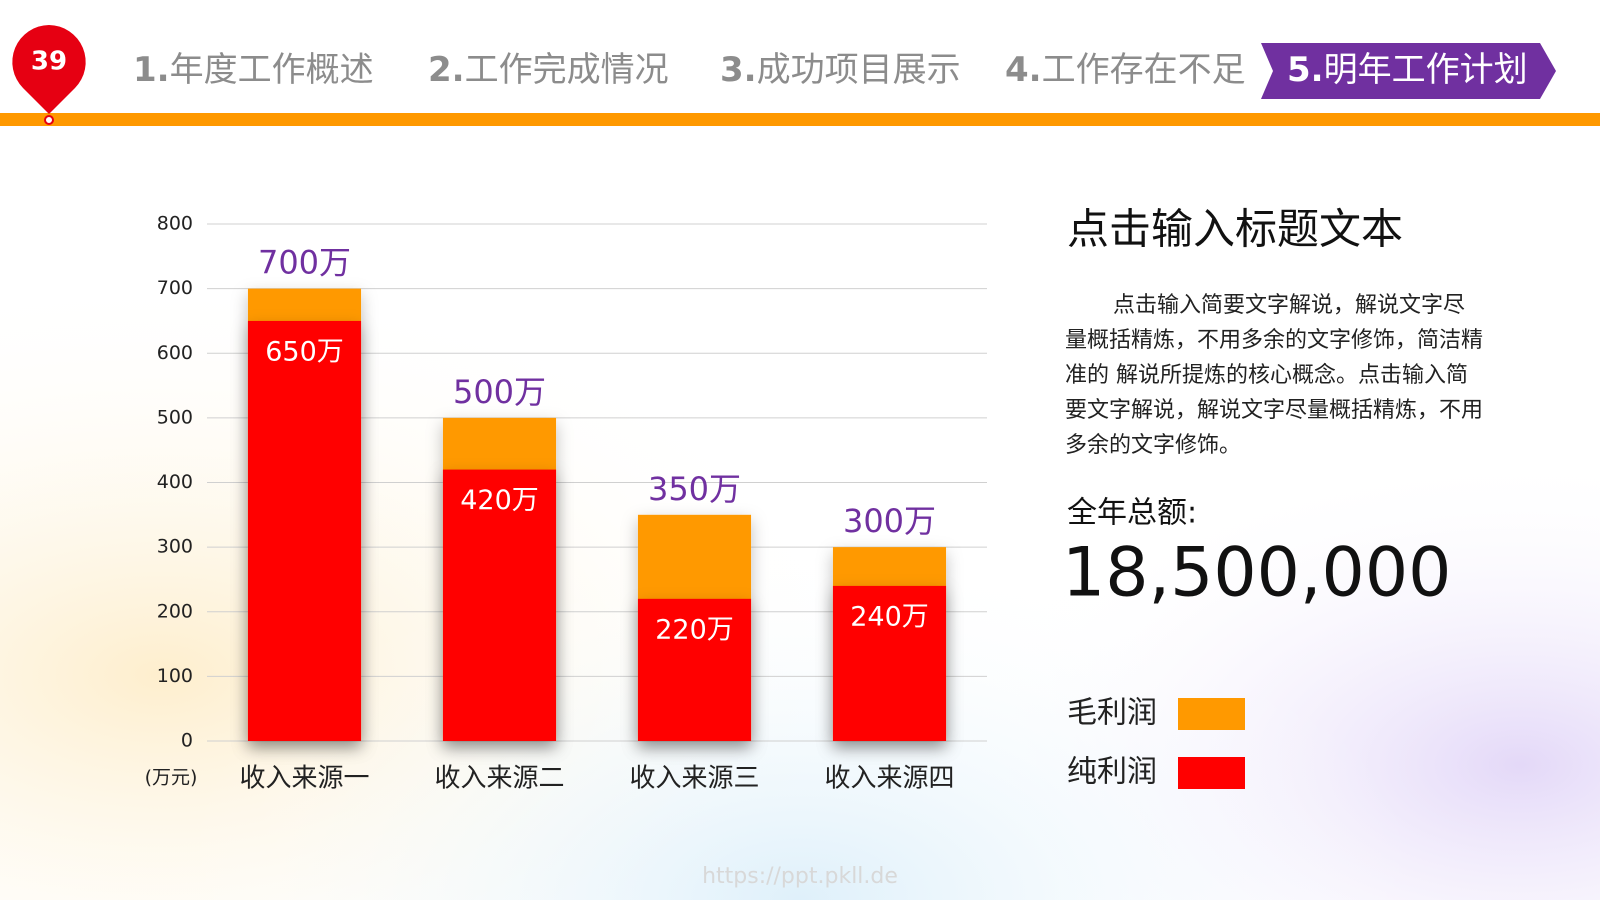 This screenshot has width=1600, height=900. What do you see at coordinates (187, 741) in the screenshot?
I see `y-tick-label: 0` at bounding box center [187, 741].